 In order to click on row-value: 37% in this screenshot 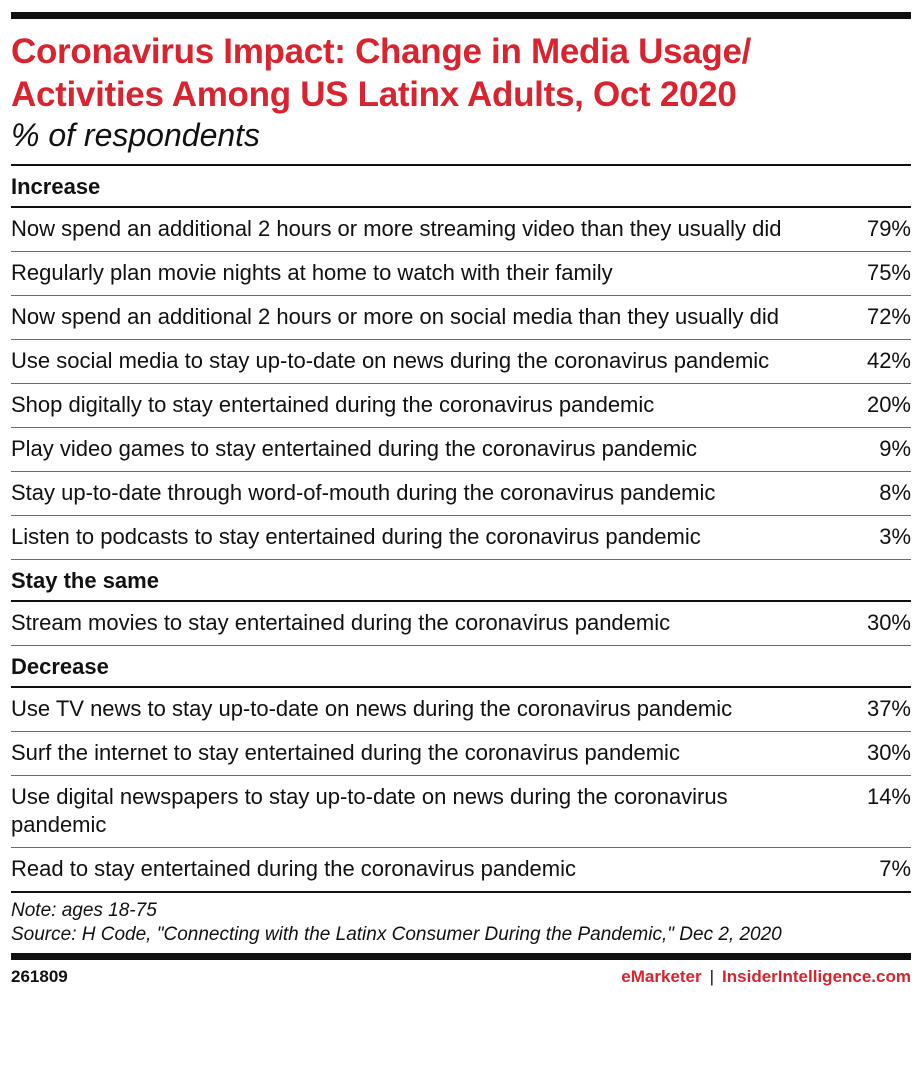, I will do `click(888, 708)`.